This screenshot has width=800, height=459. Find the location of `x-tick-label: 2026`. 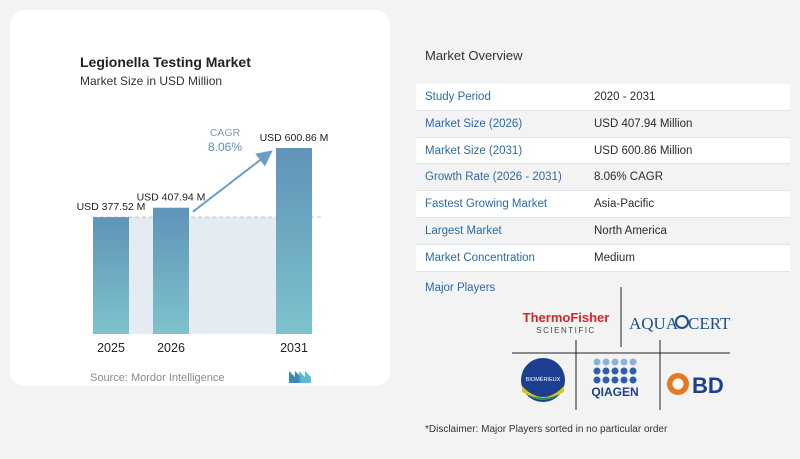

x-tick-label: 2026 is located at coordinates (171, 348).